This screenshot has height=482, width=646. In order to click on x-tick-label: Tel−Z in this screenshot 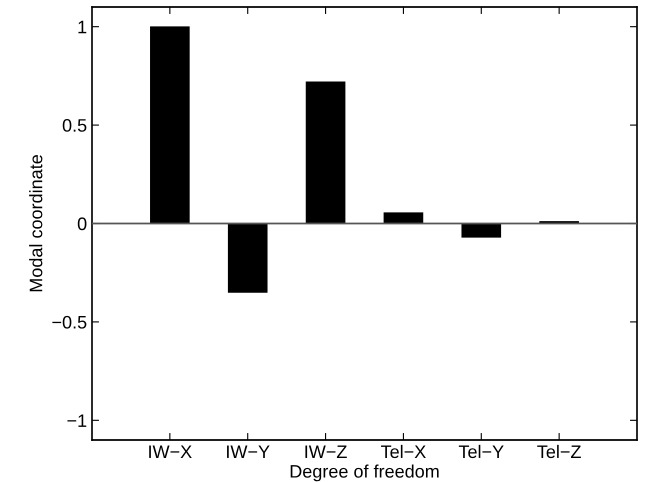, I will do `click(559, 451)`.